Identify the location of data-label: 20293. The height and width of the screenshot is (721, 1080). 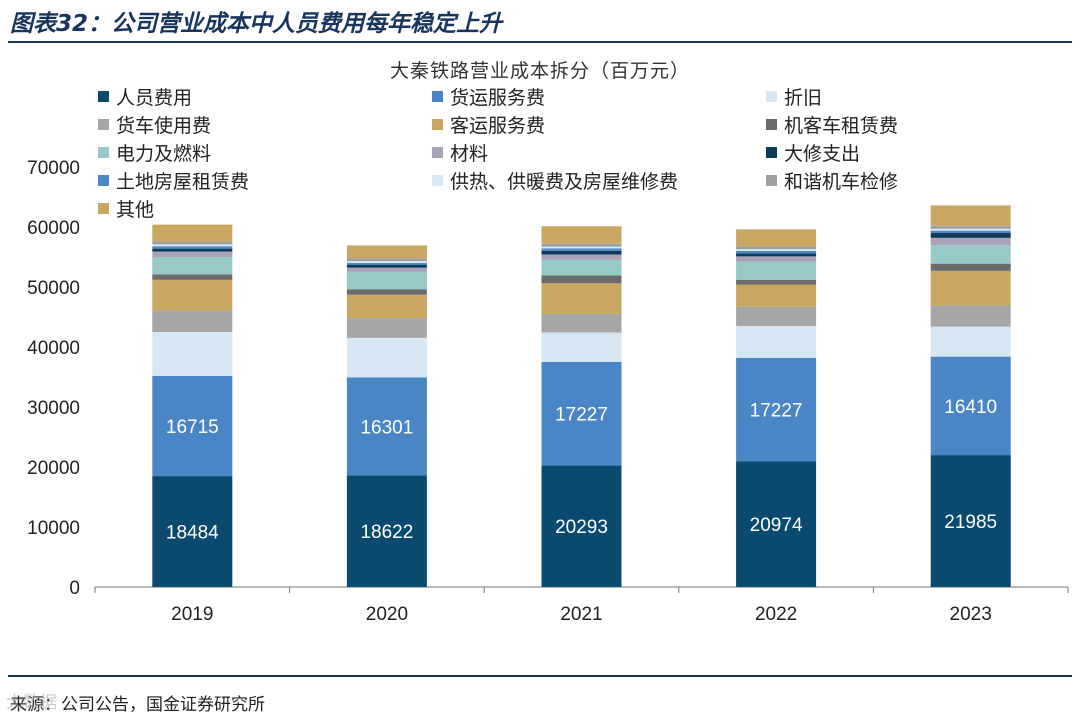
(581, 527).